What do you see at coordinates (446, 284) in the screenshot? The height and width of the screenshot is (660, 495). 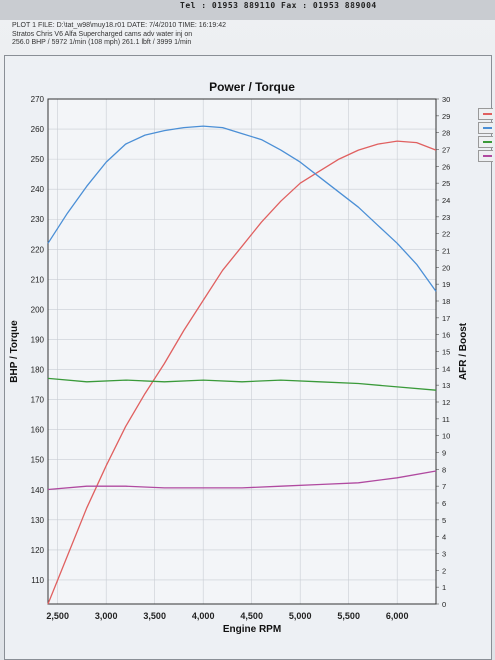 I see `y-right-tick-label: 19` at bounding box center [446, 284].